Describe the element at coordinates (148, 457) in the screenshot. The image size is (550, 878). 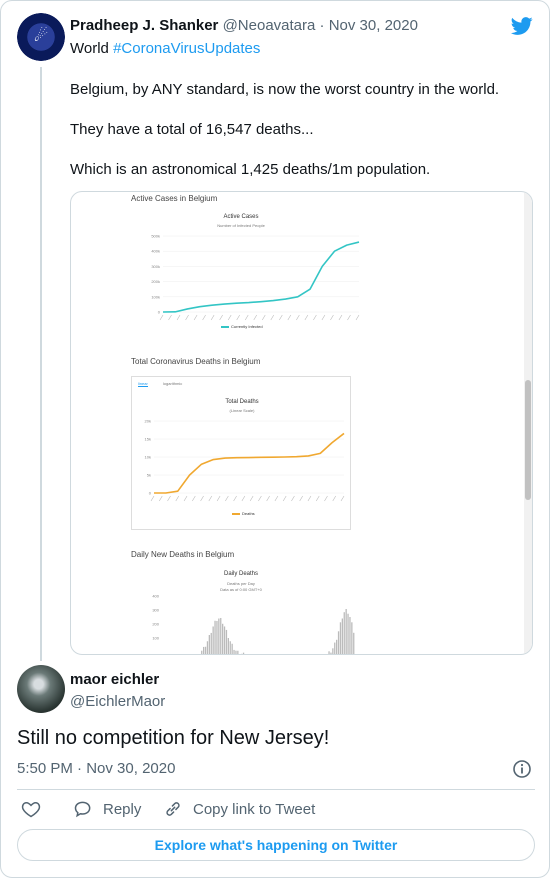
I see `y-tick-label: 10k` at that location.